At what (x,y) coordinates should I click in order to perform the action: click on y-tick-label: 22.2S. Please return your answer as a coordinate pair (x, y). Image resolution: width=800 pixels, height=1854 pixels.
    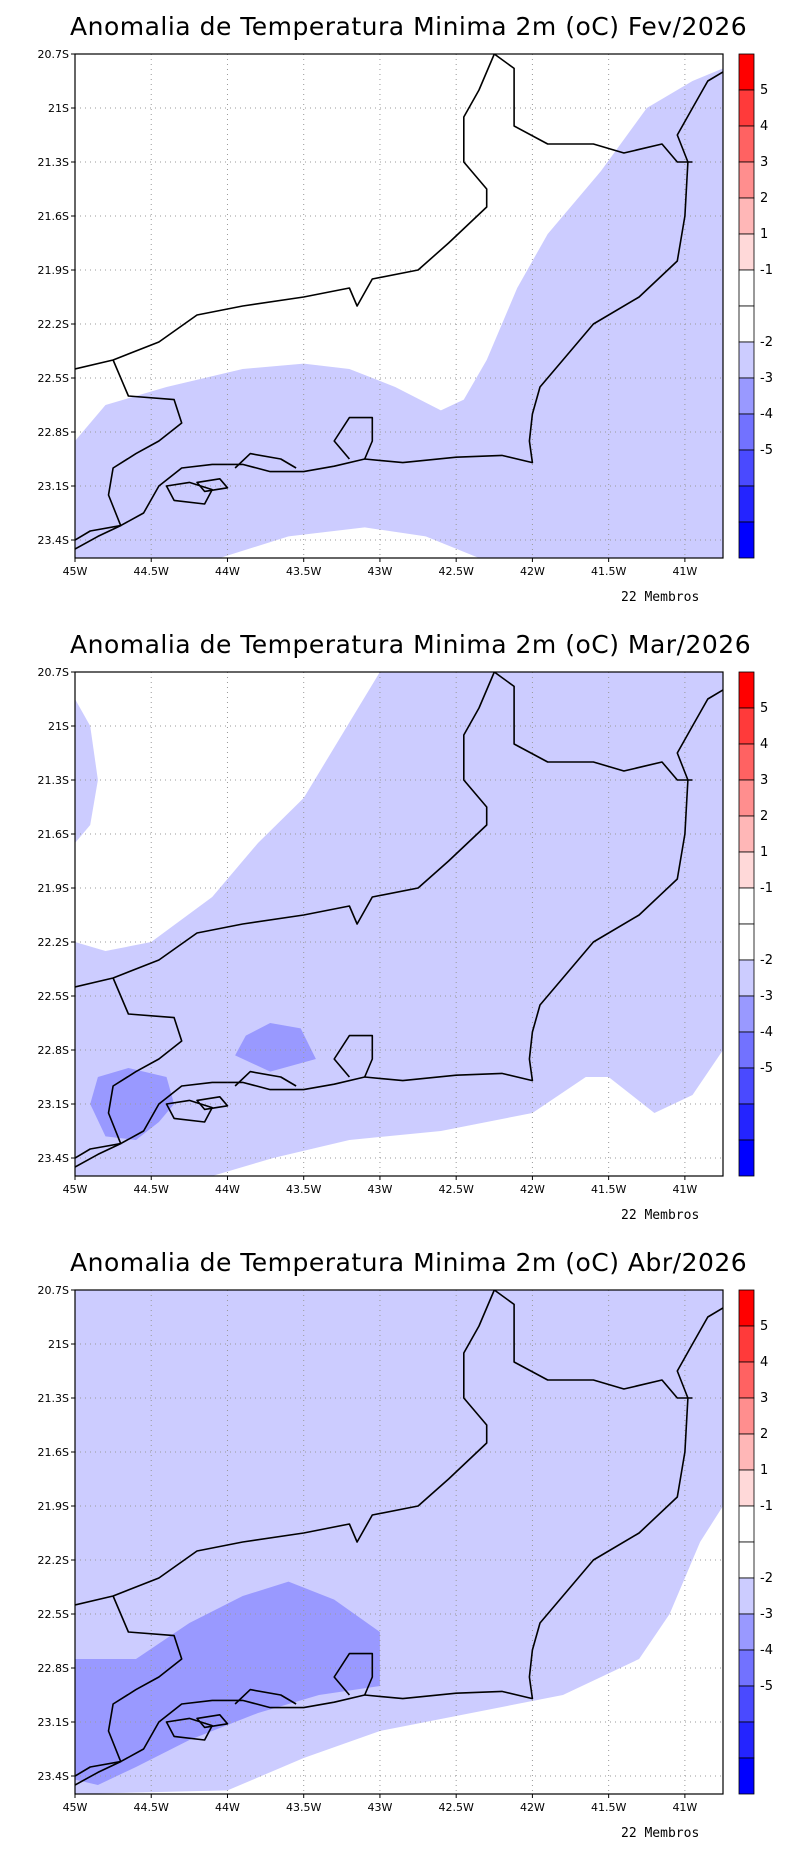
    Looking at the image, I should click on (53, 942).